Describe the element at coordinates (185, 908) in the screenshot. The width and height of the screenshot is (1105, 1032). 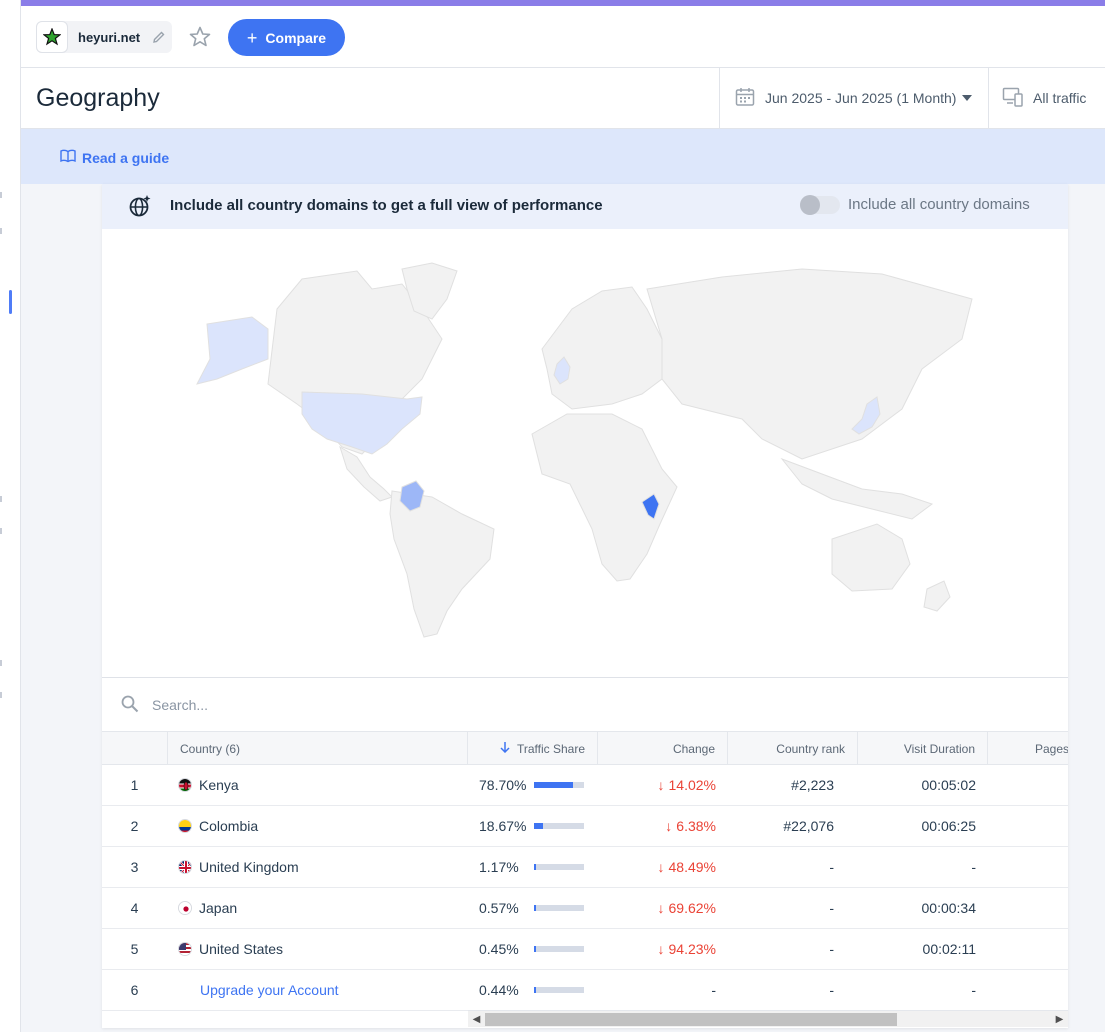
I see `japan-flag-icon` at that location.